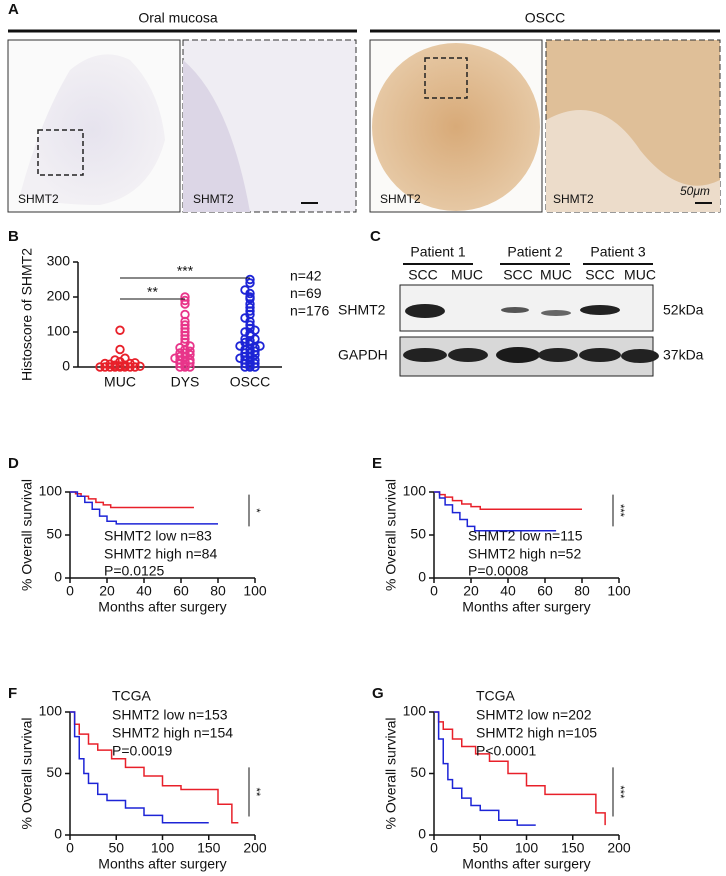  What do you see at coordinates (256, 792) in the screenshot?
I see `significance-label: **` at bounding box center [256, 792].